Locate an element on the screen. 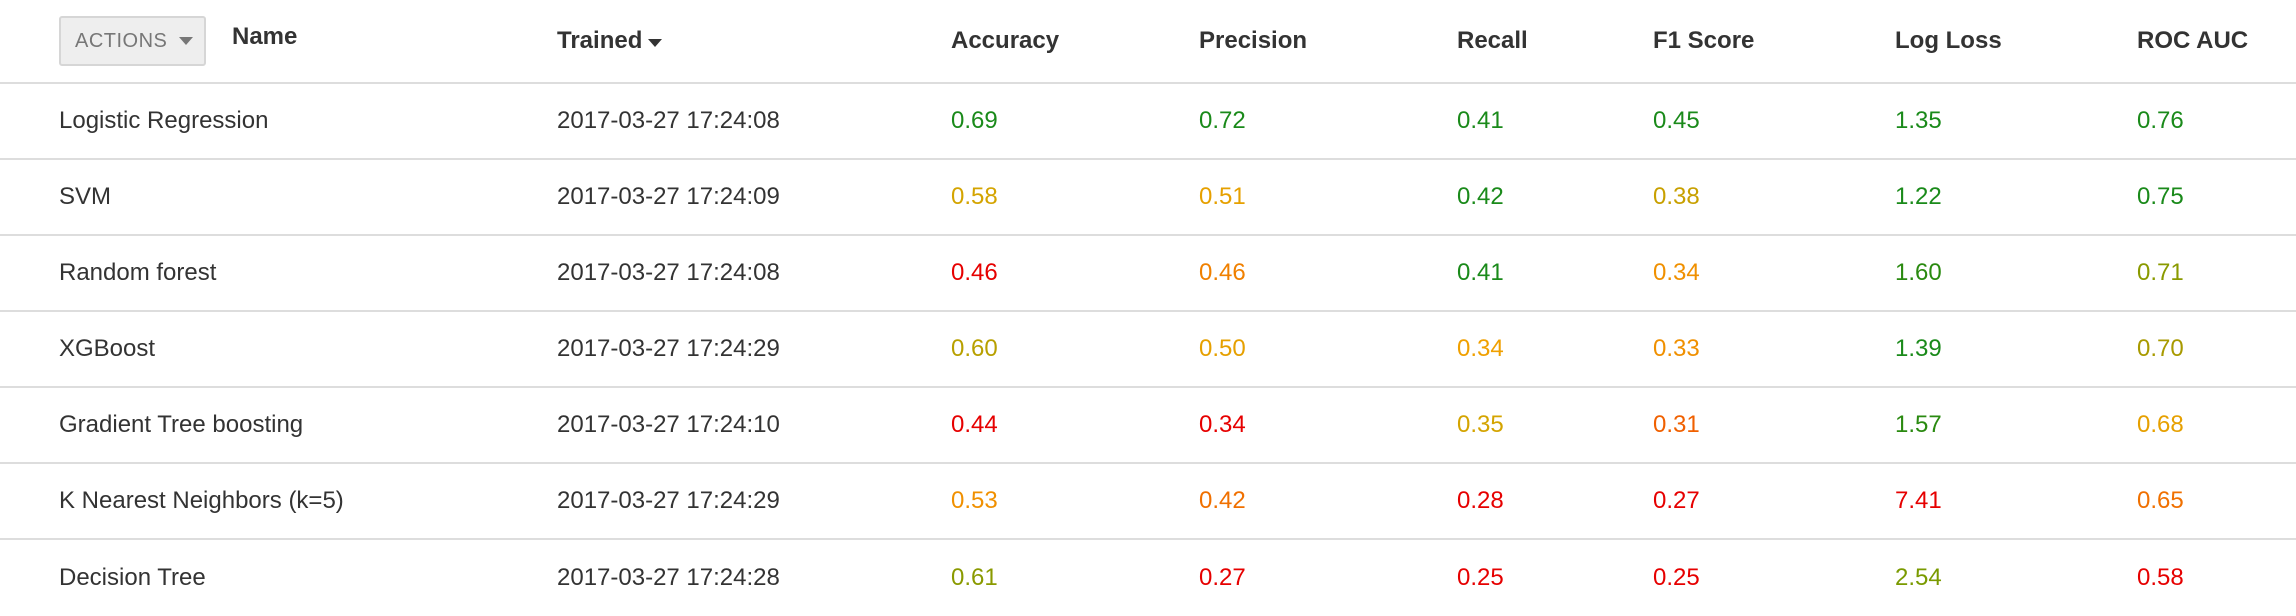 The image size is (2296, 616). precision-value: 0.34 is located at coordinates (1222, 424).